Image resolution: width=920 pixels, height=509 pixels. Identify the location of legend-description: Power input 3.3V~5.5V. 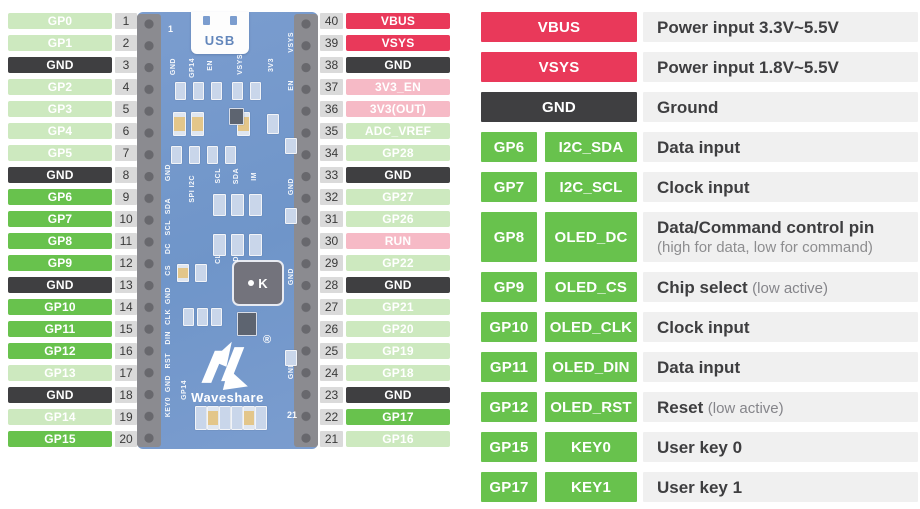
(780, 27).